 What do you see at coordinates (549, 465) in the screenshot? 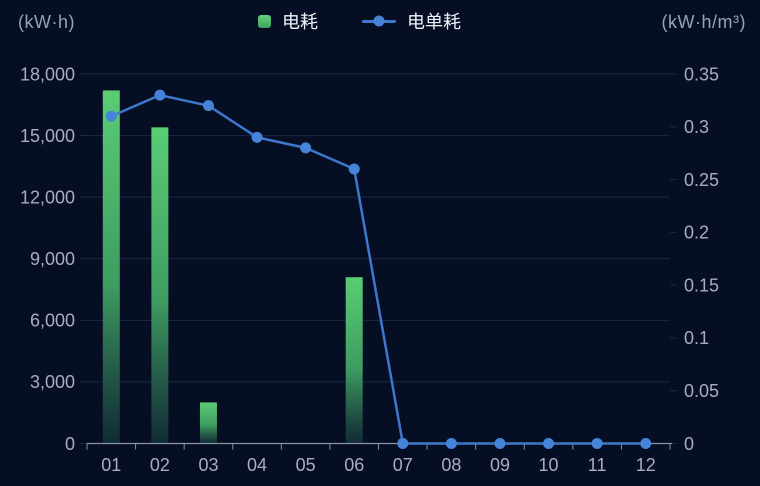
I see `x-axis-tick-label-10: 10` at bounding box center [549, 465].